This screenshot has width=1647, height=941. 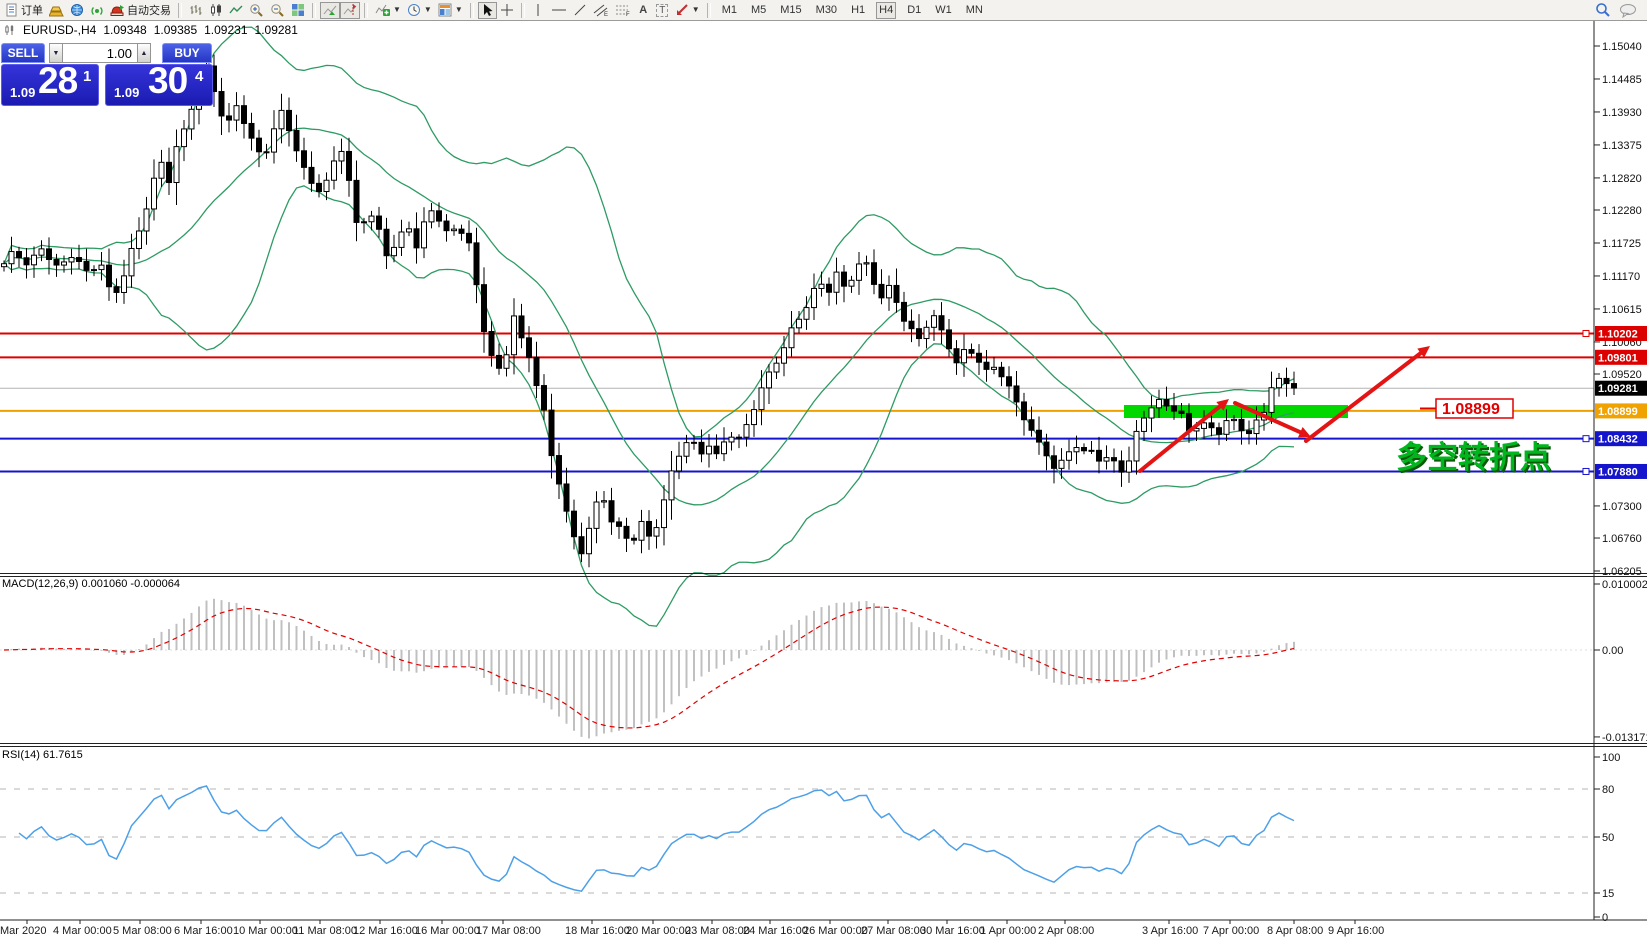 What do you see at coordinates (1622, 113) in the screenshot?
I see `price-tick-label: 1.13930` at bounding box center [1622, 113].